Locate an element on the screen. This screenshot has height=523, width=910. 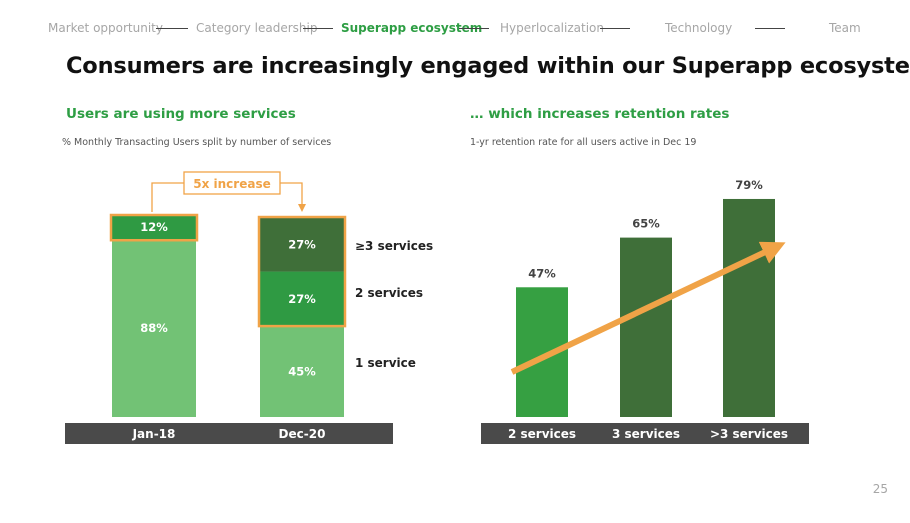
nav-item-category-leadership: Category leadership is located at coordinates (257, 28).